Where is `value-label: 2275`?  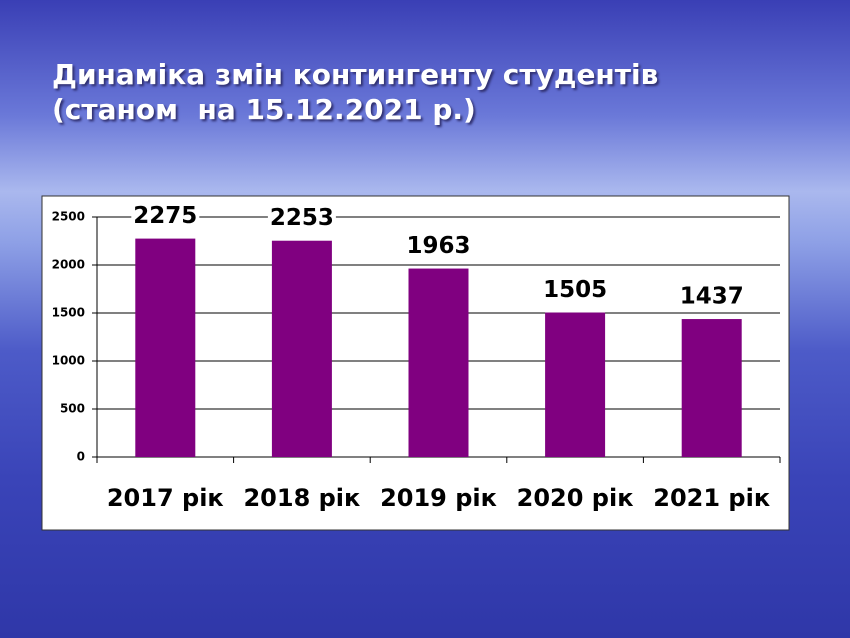 value-label: 2275 is located at coordinates (165, 216).